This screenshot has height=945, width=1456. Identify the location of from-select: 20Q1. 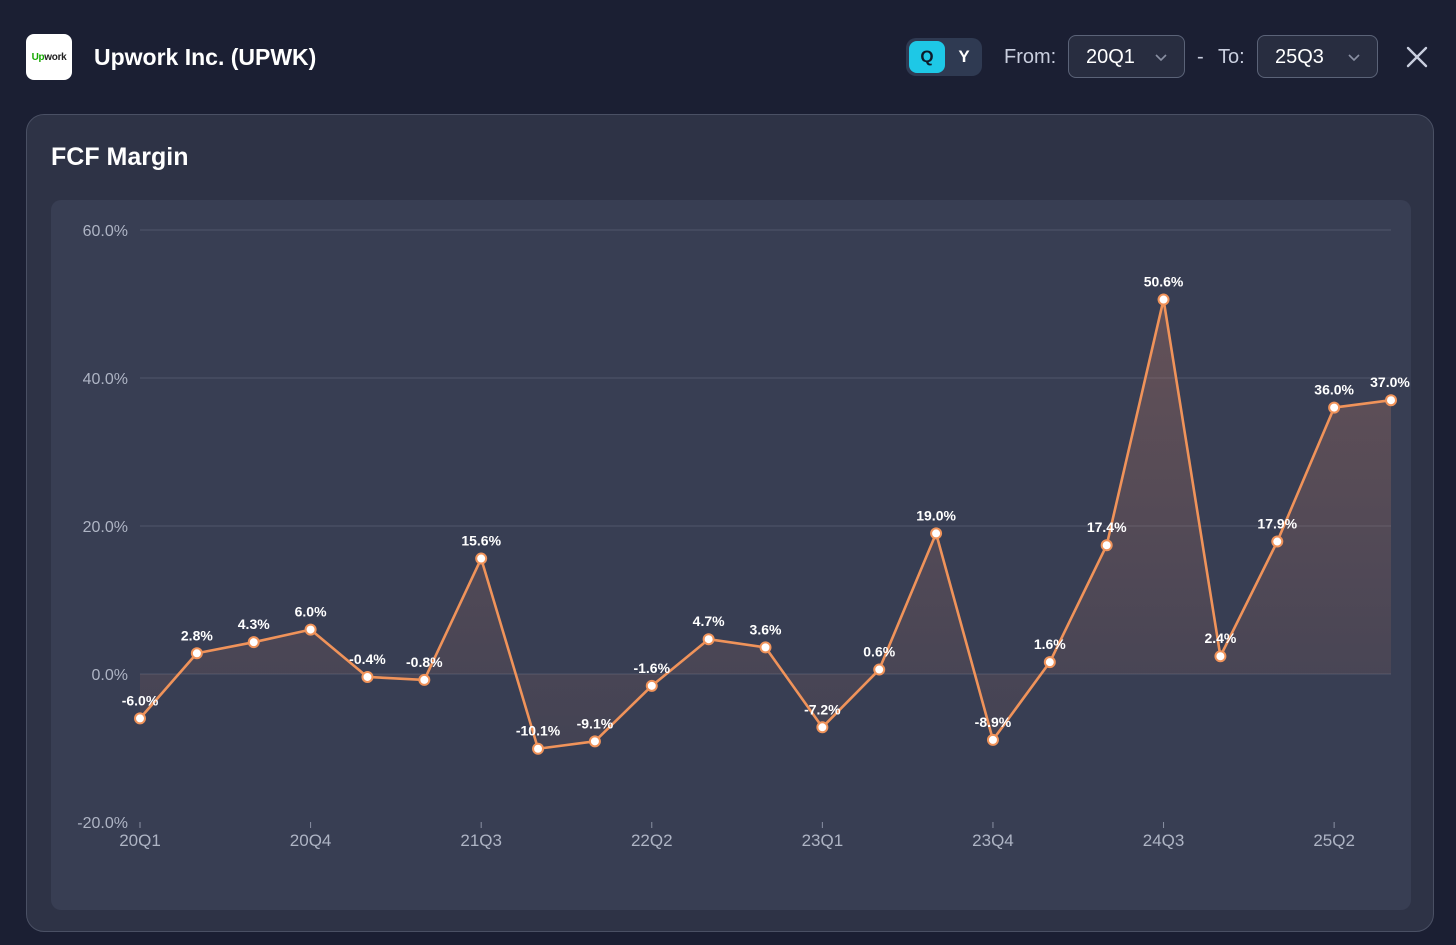
(1126, 56).